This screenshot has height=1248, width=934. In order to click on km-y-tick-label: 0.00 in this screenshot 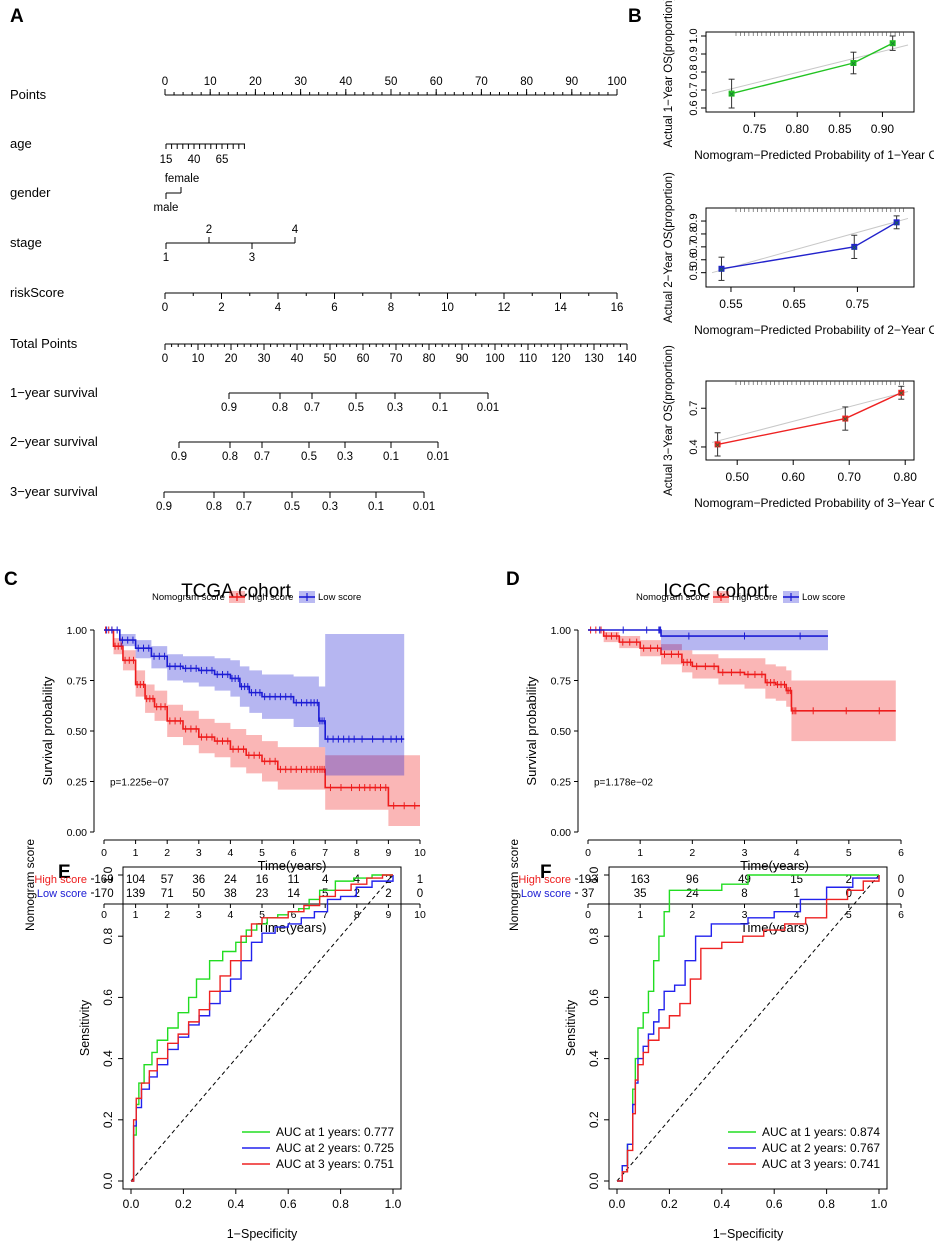, I will do `click(77, 833)`.